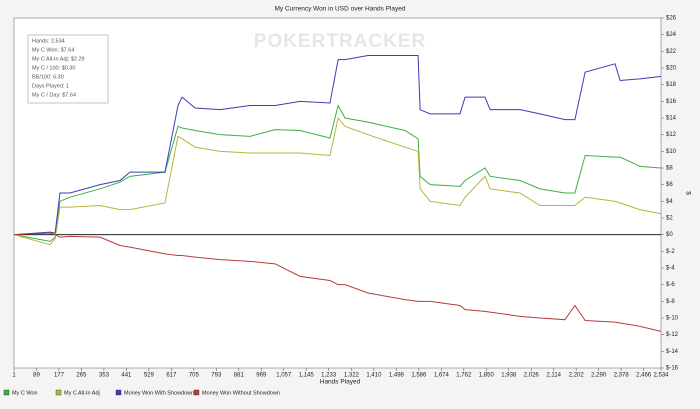  I want to click on x-tick-label: 2,466, so click(644, 376).